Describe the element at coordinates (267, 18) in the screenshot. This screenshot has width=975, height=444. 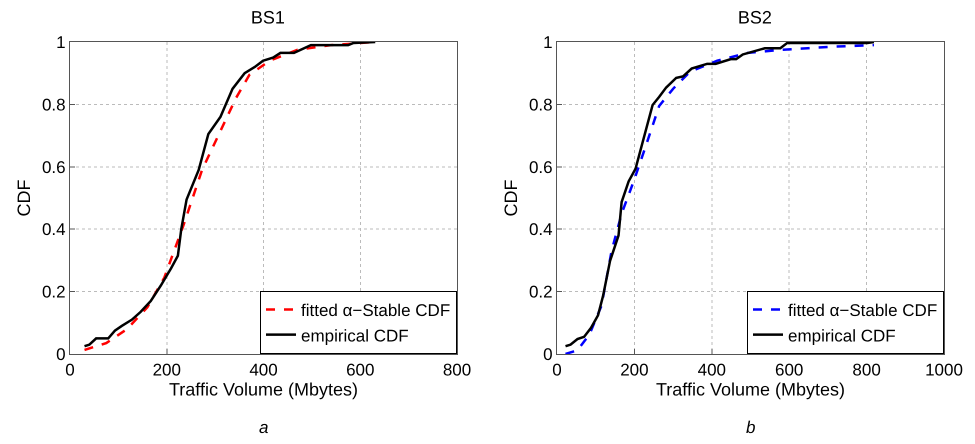
I see `chart-title: BS1` at that location.